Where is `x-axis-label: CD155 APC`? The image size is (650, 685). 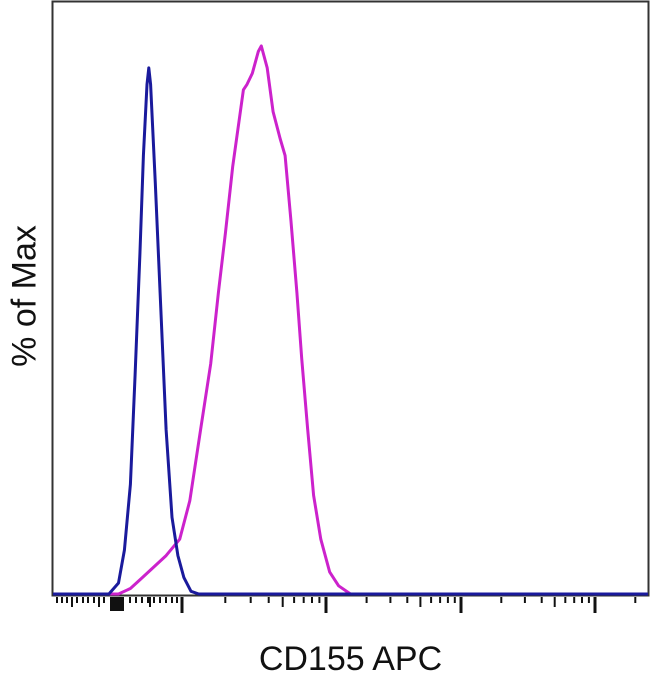 x-axis-label: CD155 APC is located at coordinates (350, 659).